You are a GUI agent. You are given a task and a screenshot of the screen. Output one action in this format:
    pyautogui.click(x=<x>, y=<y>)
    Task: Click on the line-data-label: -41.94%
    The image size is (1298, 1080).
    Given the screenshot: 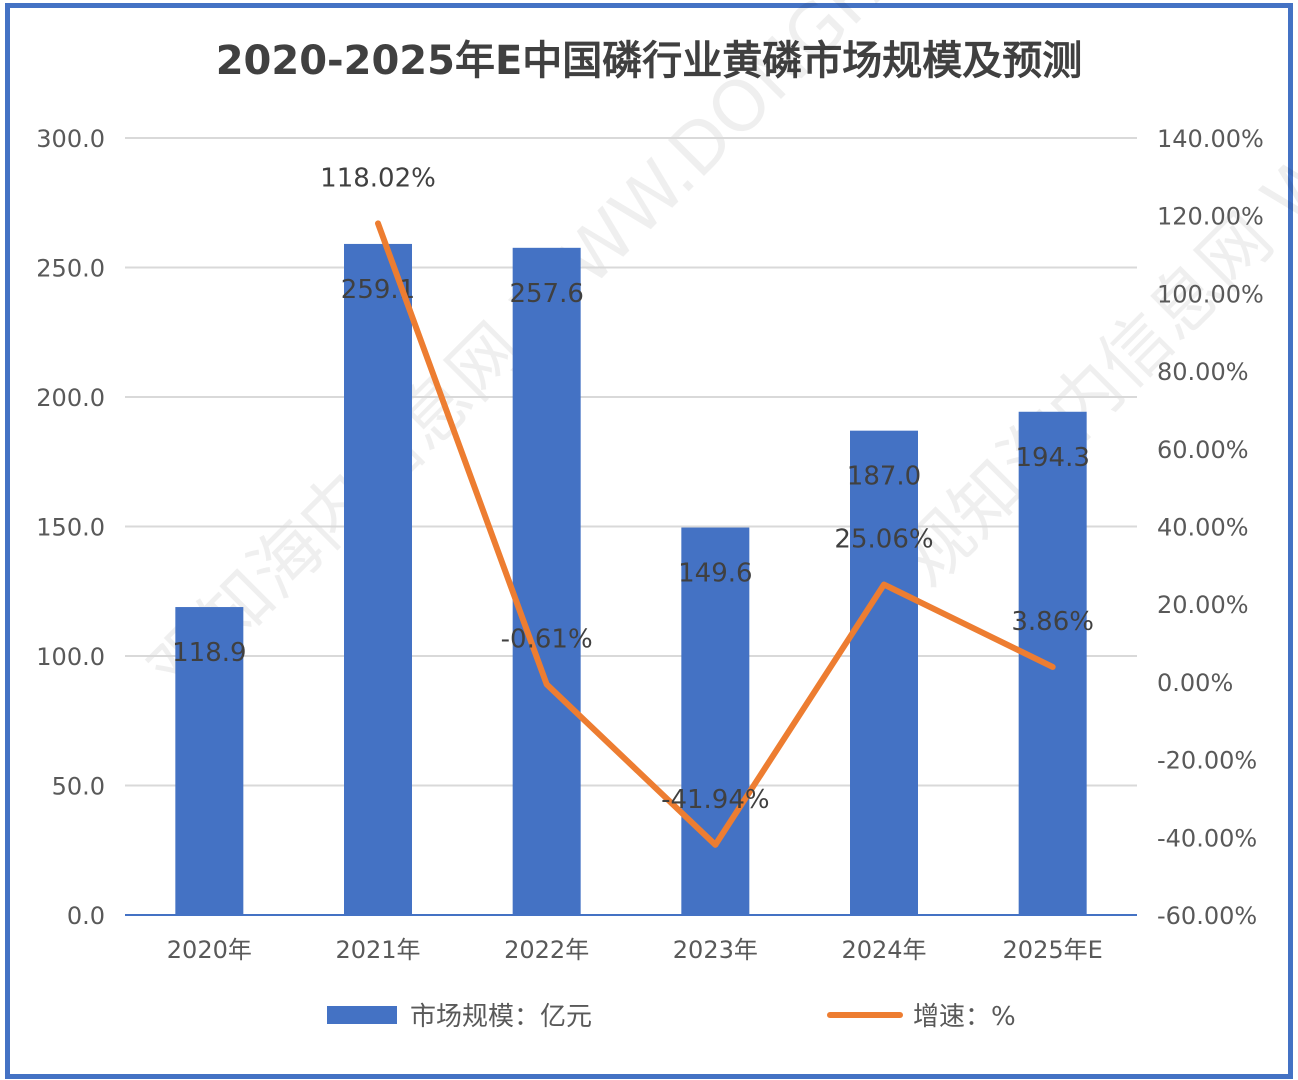 What is the action you would take?
    pyautogui.click(x=715, y=800)
    